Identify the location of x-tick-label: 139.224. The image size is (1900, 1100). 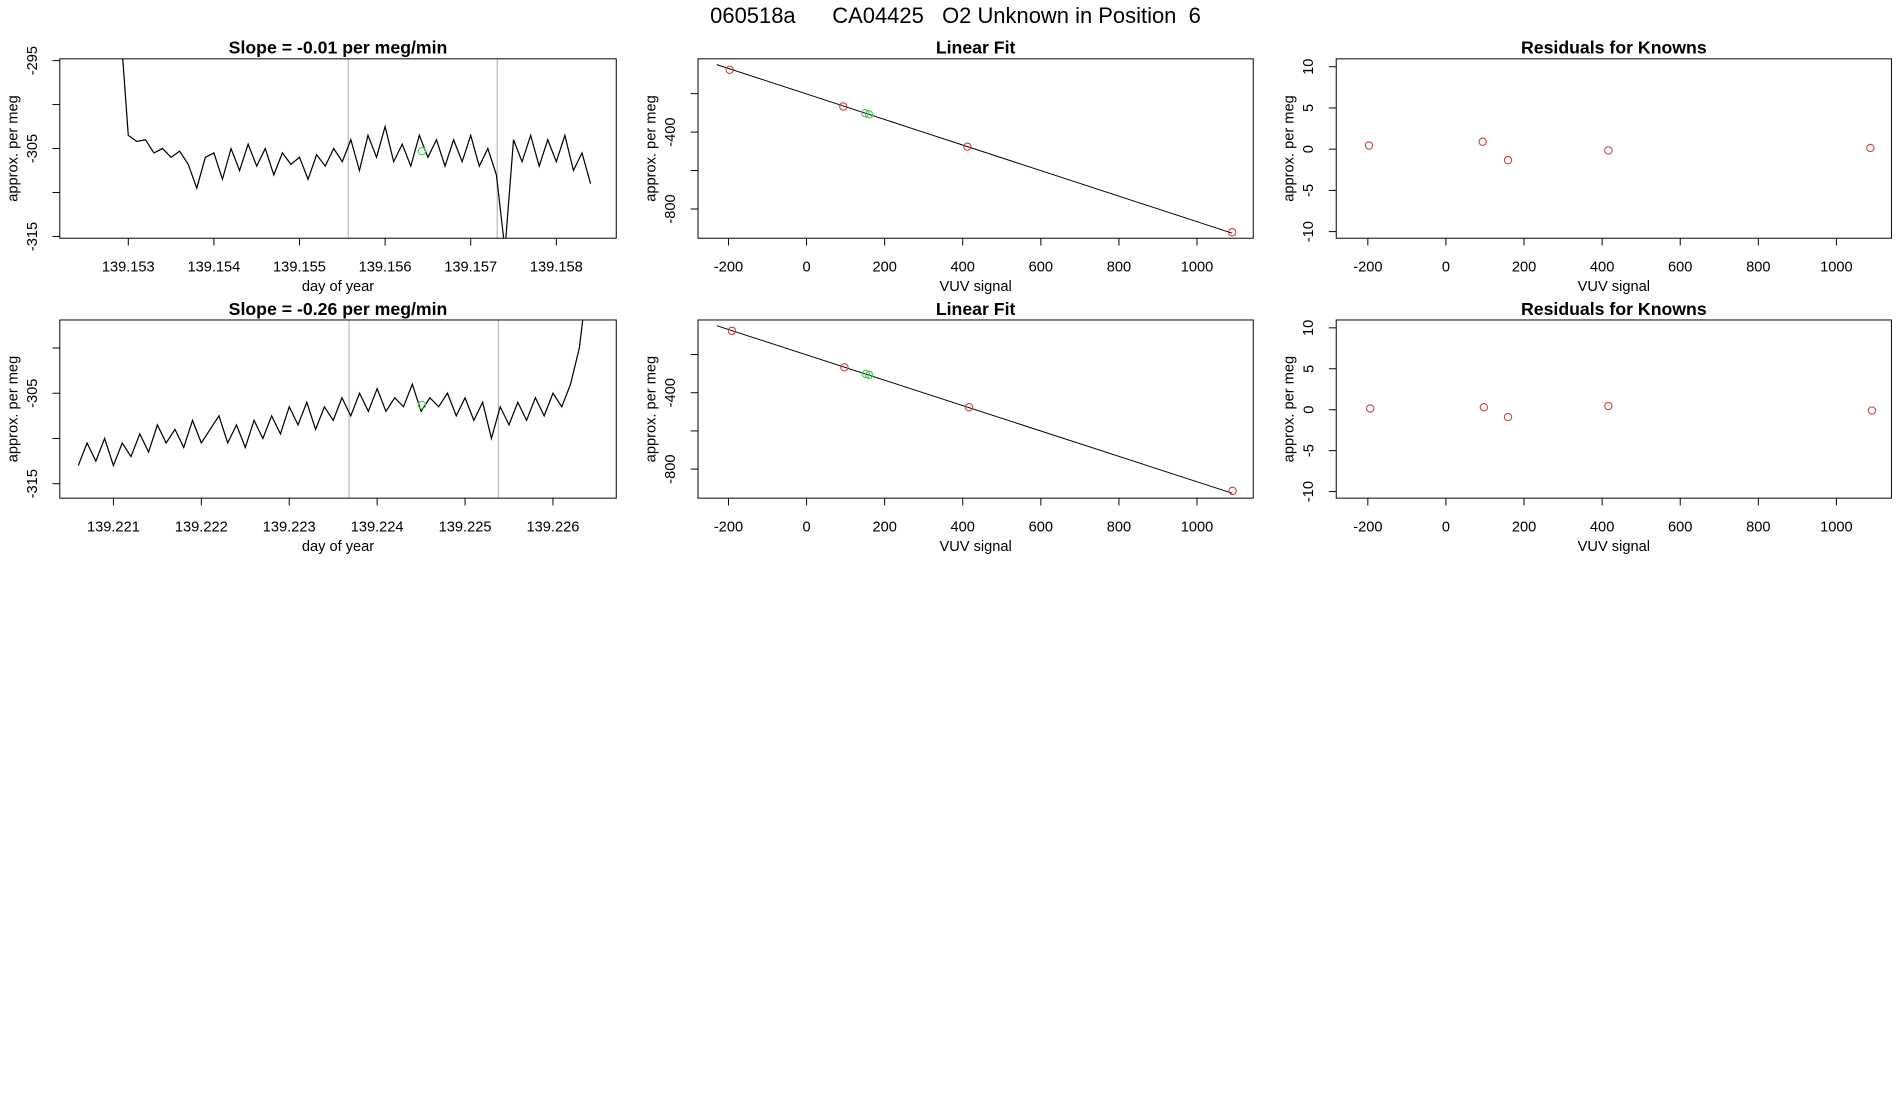
(377, 527).